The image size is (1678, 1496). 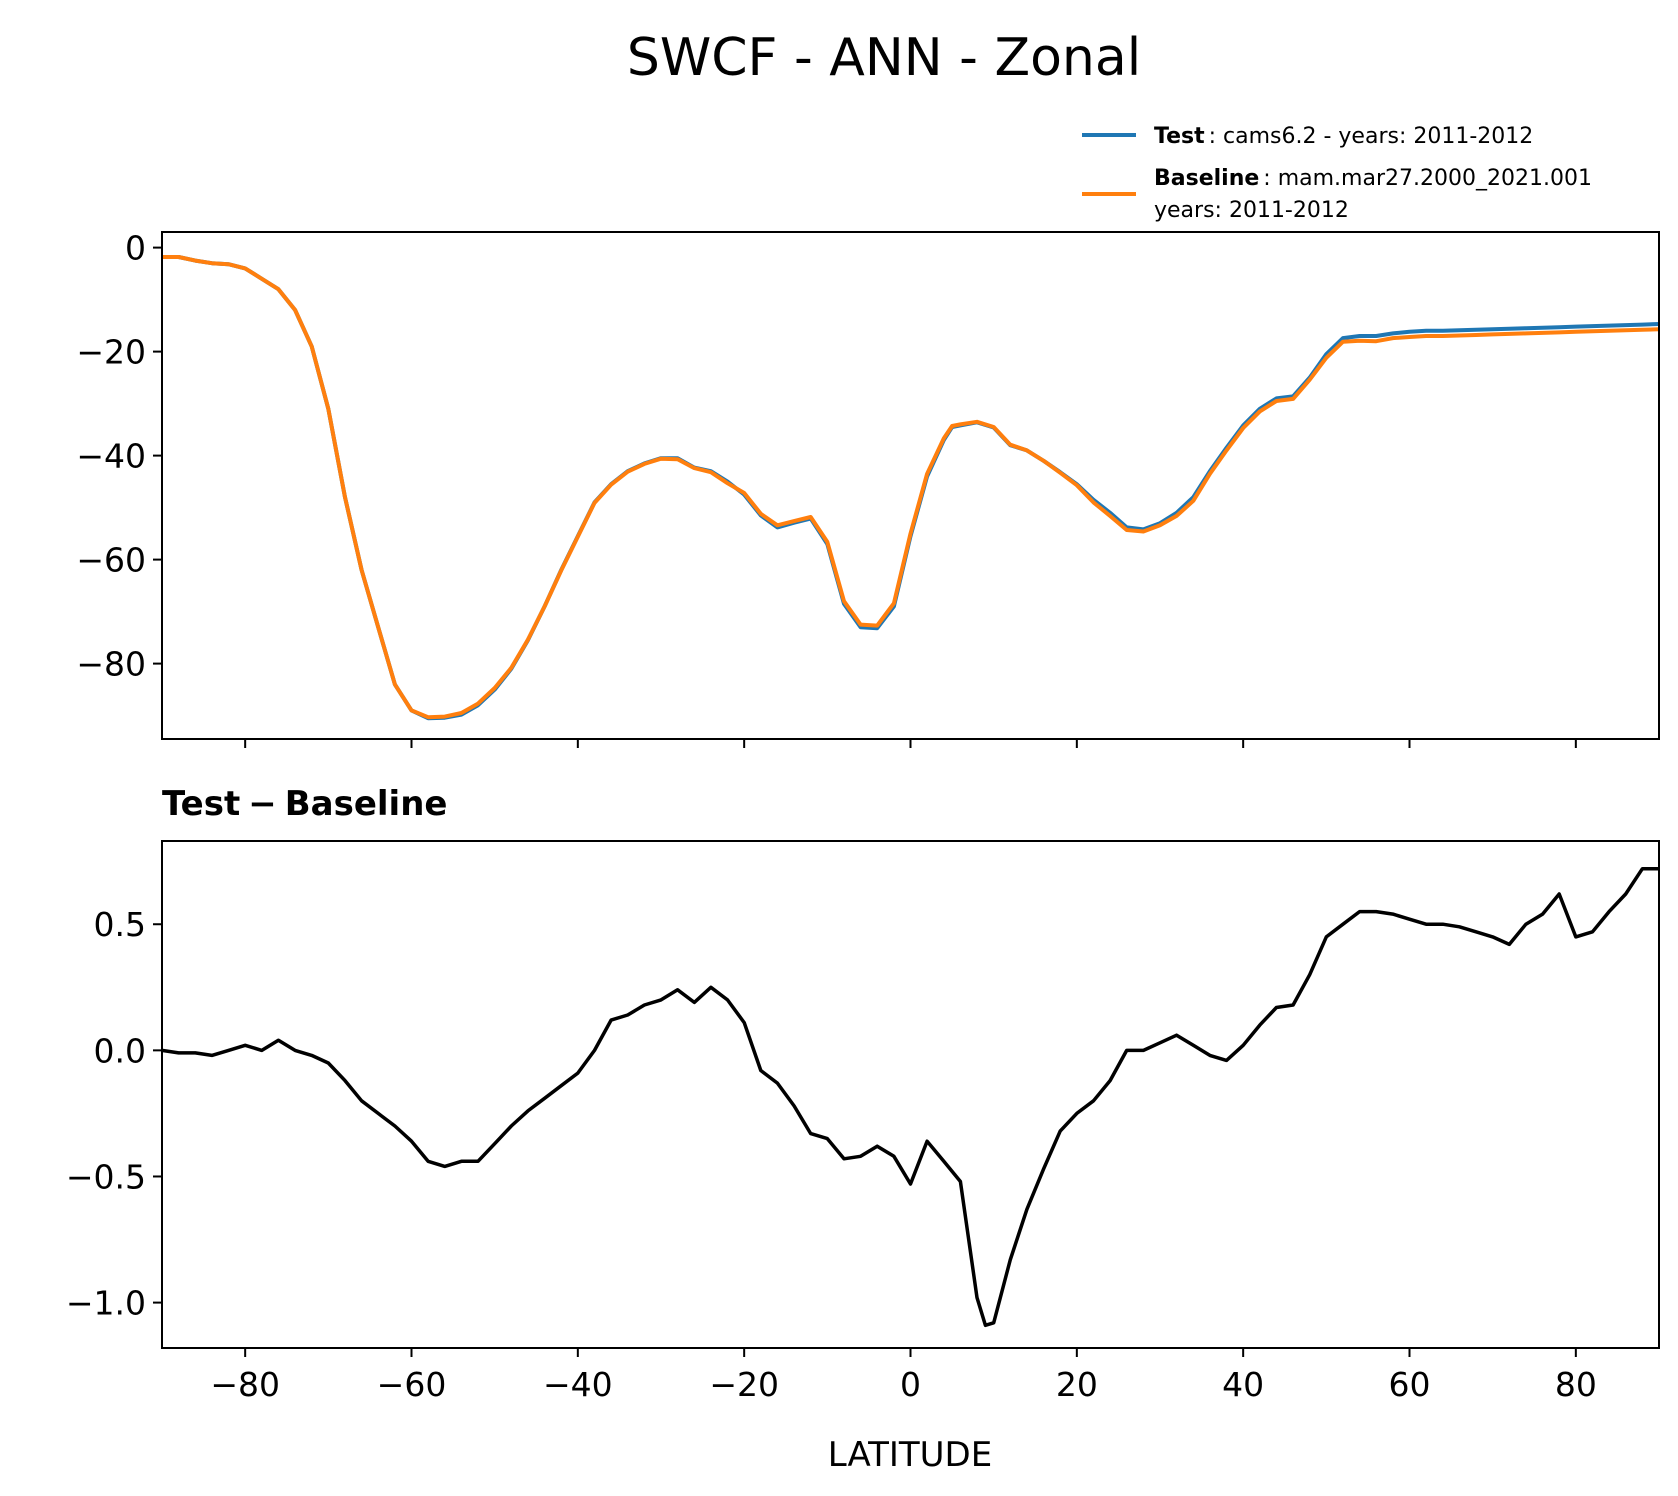 I want to click on lower-panel-title: Test − Baseline, so click(x=304, y=804).